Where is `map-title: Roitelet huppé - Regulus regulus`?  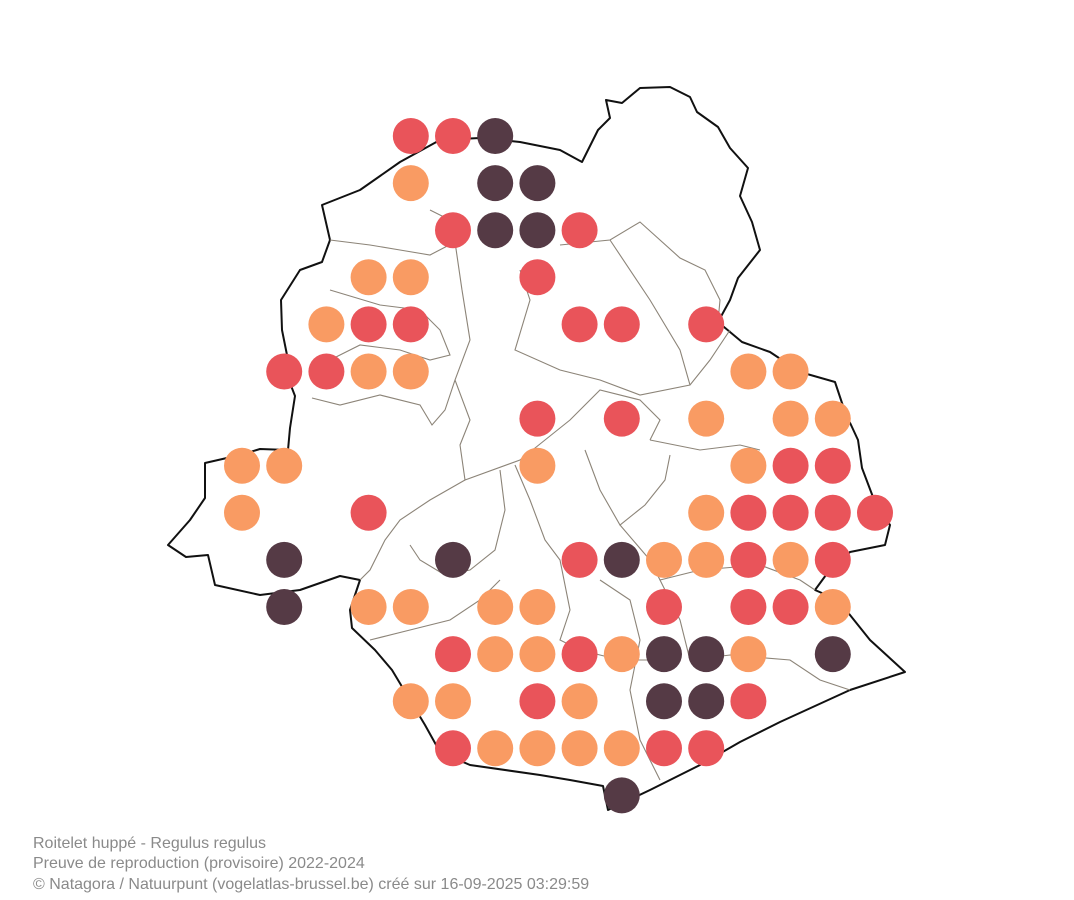
map-title: Roitelet huppé - Regulus regulus is located at coordinates (150, 843).